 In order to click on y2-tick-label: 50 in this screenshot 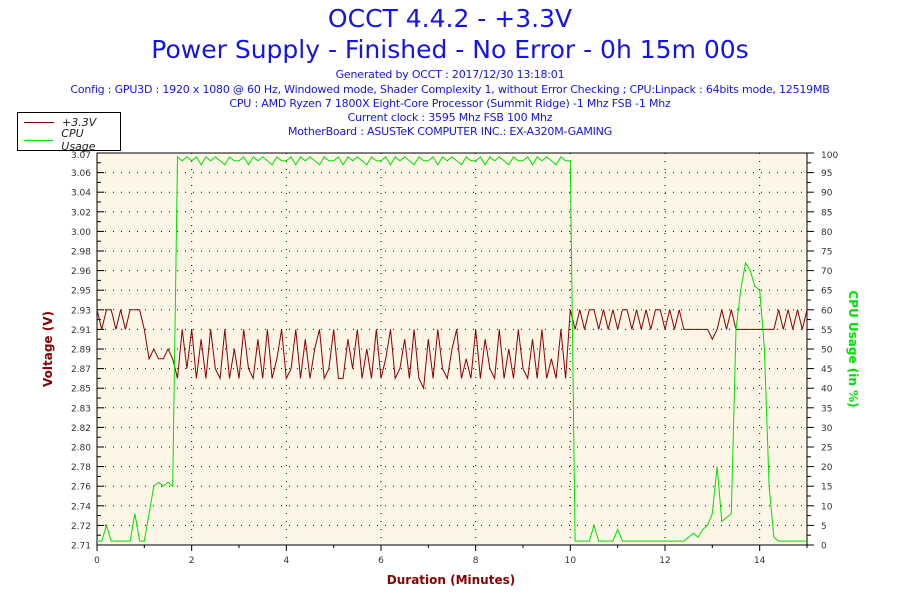, I will do `click(827, 351)`.